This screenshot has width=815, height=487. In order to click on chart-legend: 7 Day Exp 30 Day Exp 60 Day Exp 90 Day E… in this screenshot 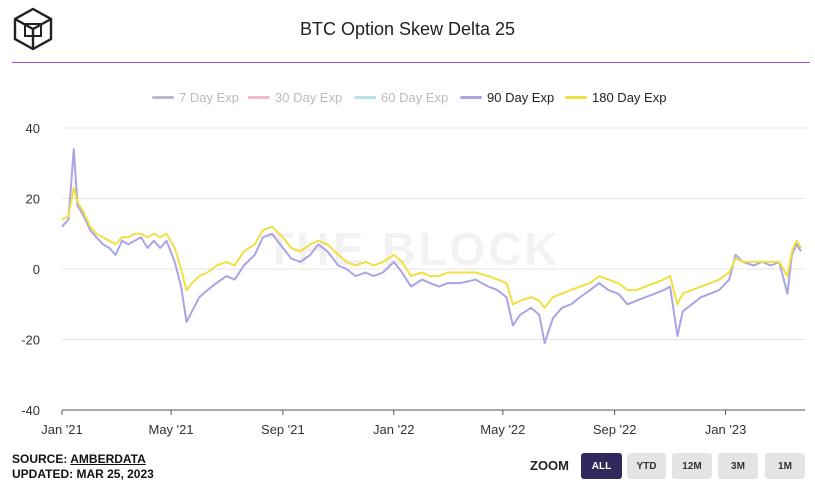, I will do `click(407, 99)`.